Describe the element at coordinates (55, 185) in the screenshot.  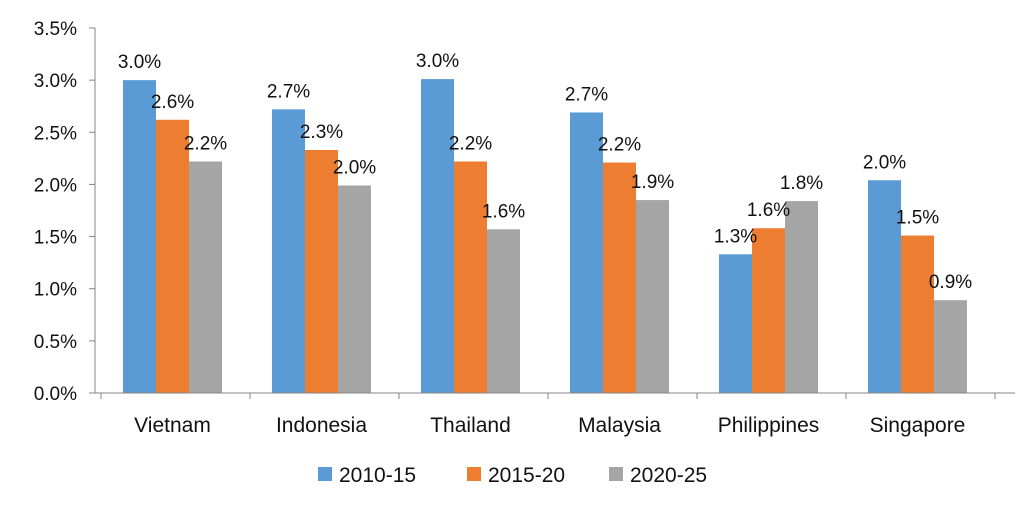
I see `y-tick-label: 2.0%` at that location.